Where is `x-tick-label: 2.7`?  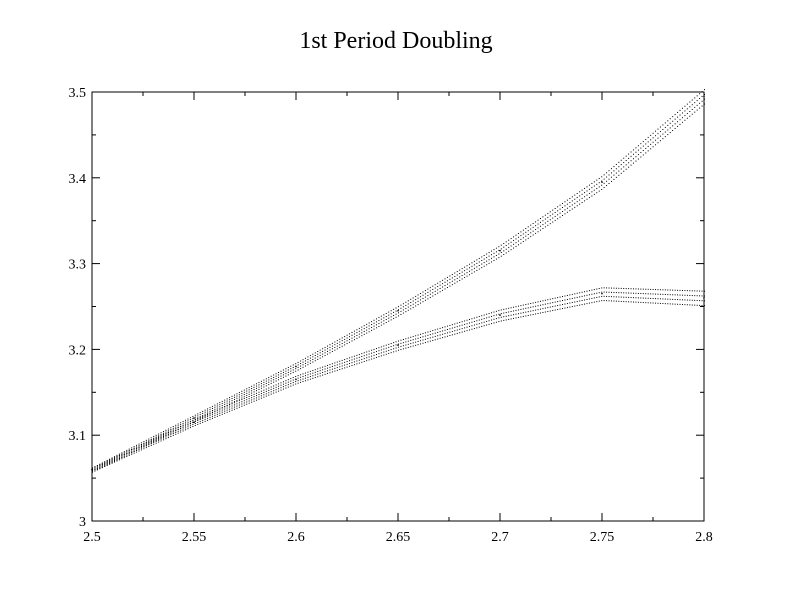 x-tick-label: 2.7 is located at coordinates (500, 537).